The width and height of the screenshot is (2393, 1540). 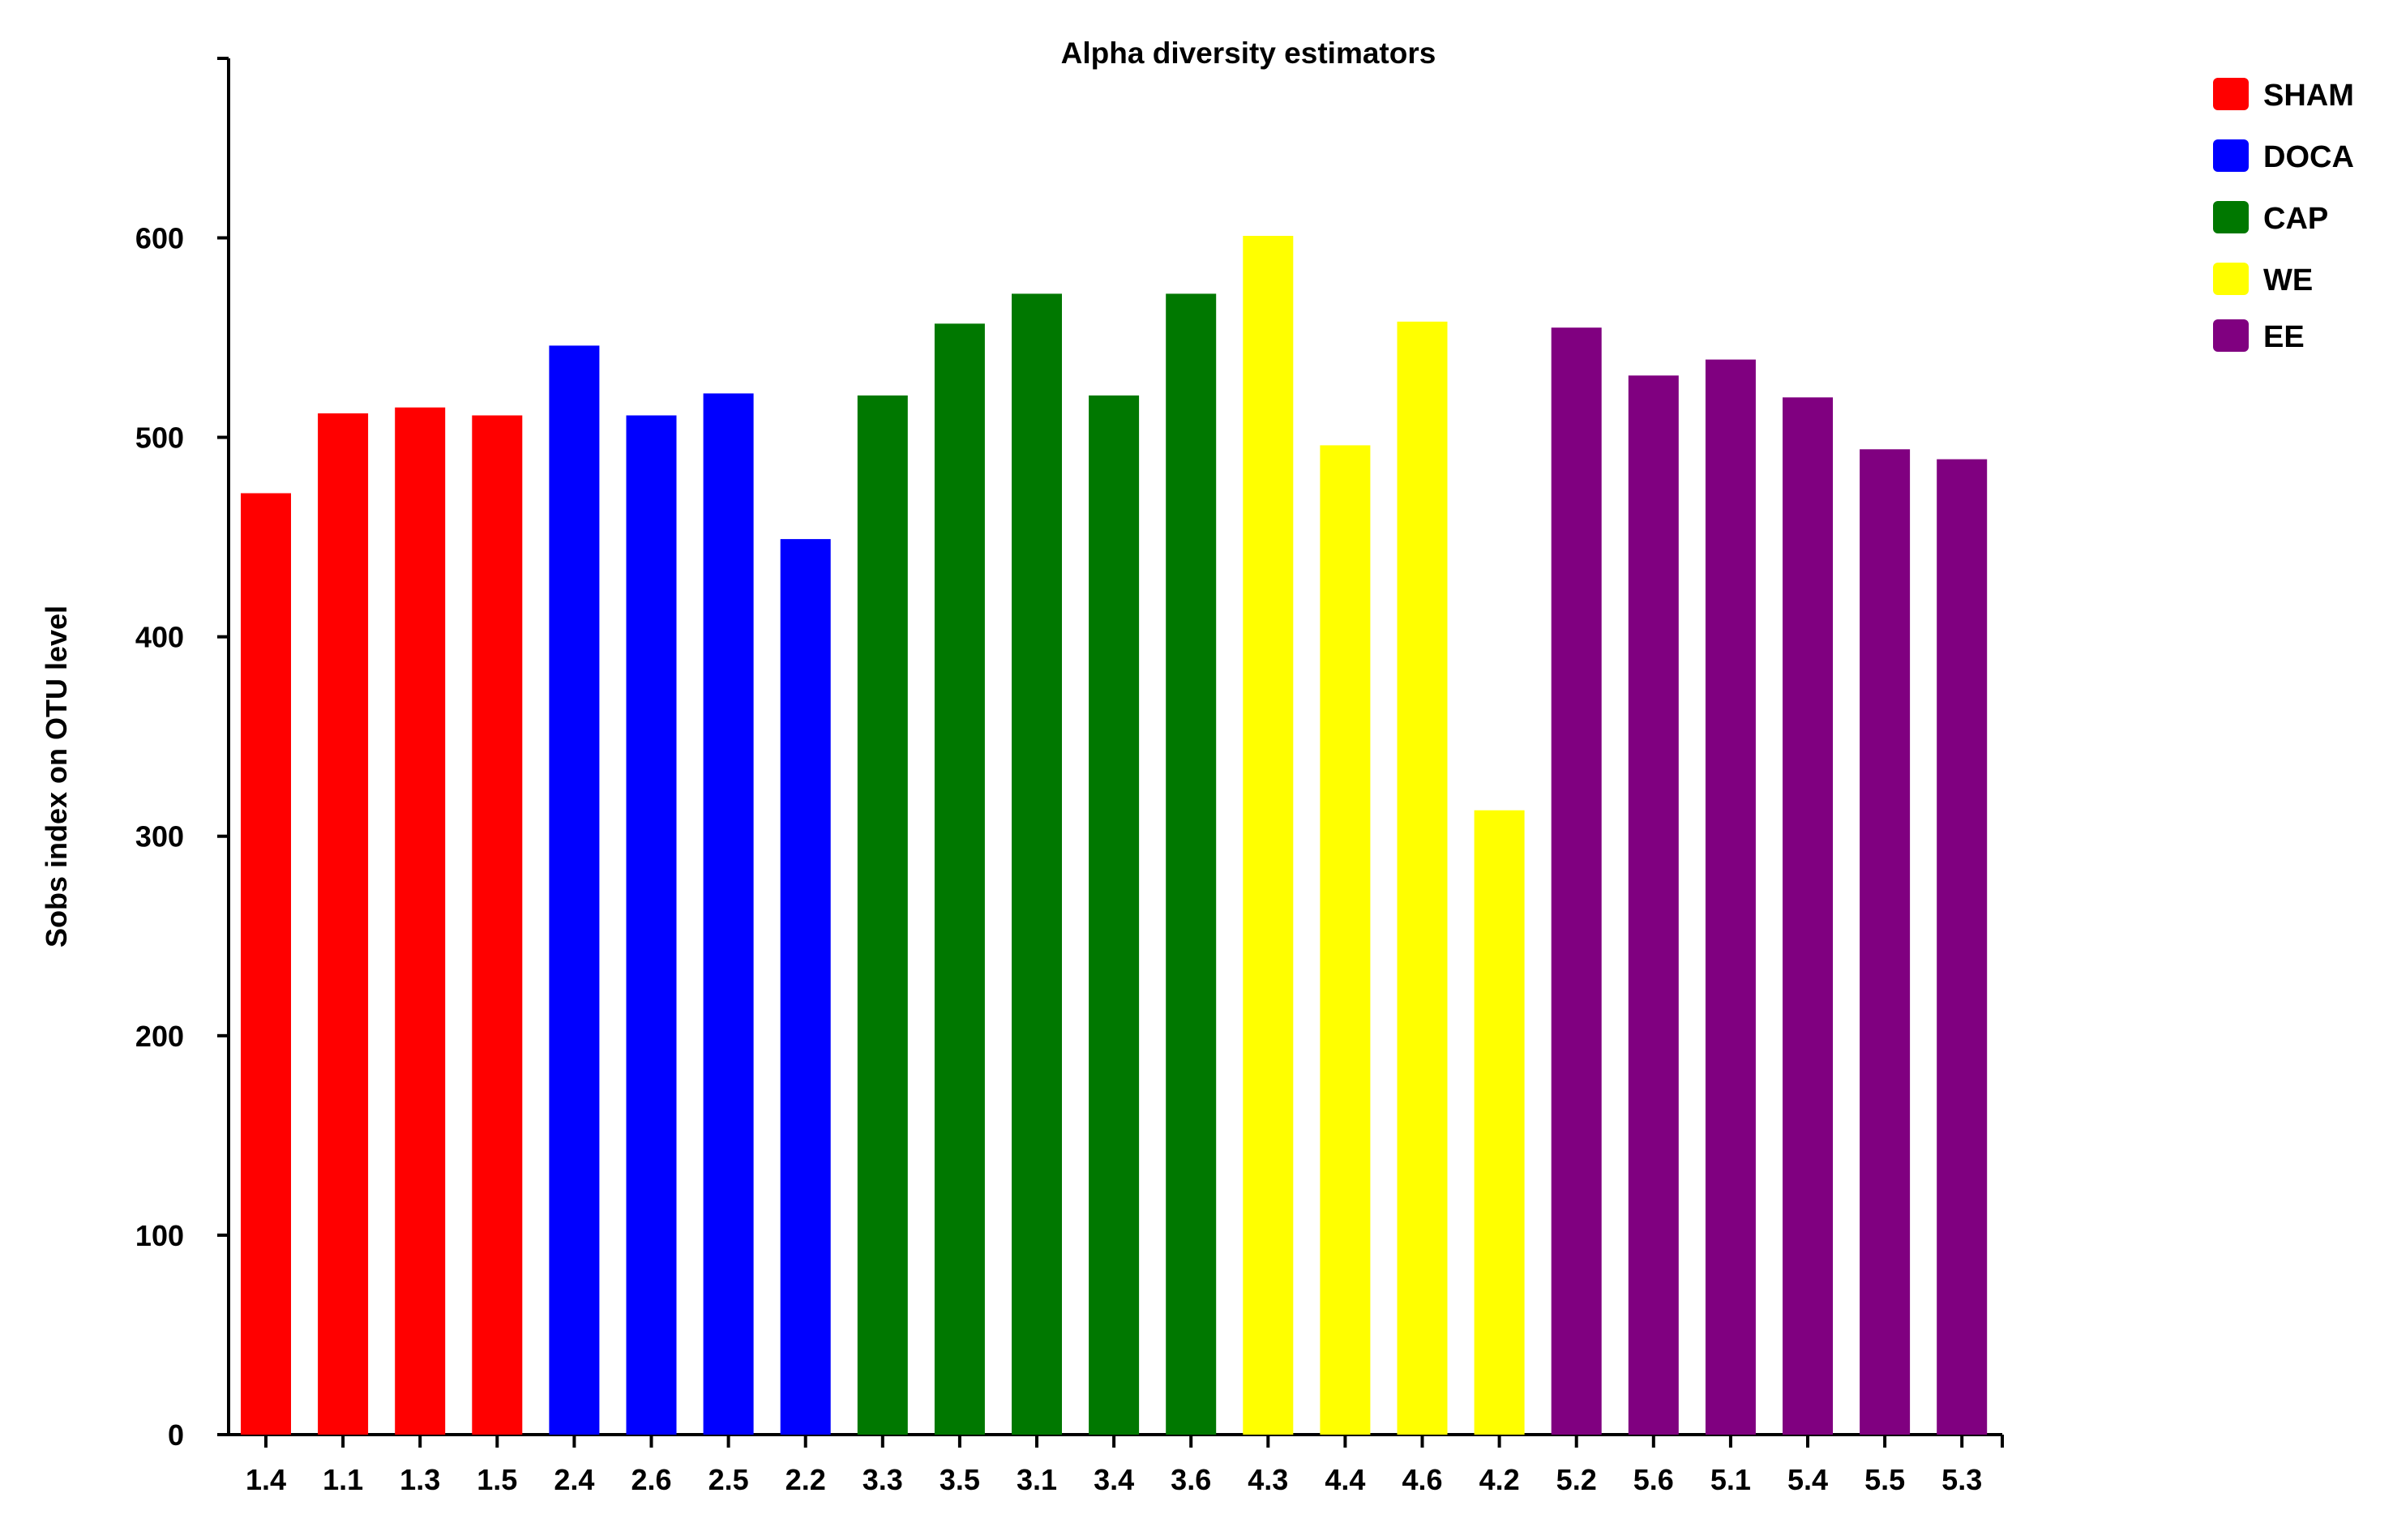 I want to click on x-tick-label: 4.4, so click(x=1345, y=1479).